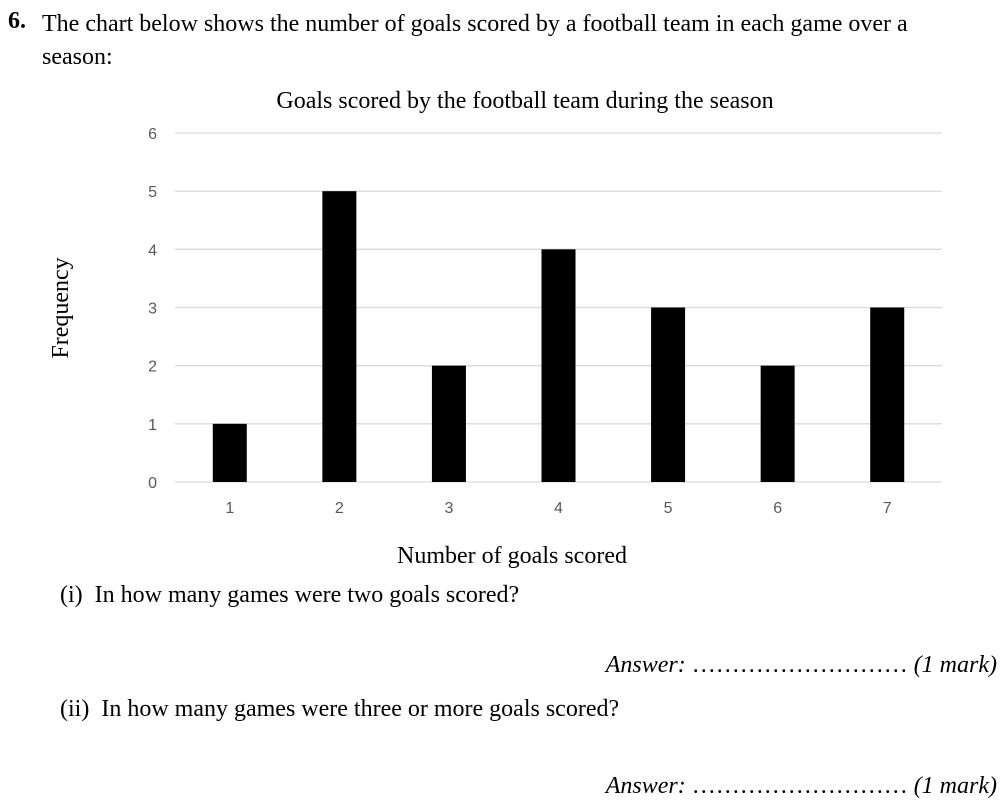 Image resolution: width=1007 pixels, height=811 pixels. Describe the element at coordinates (668, 508) in the screenshot. I see `x-tick-label: 5` at that location.